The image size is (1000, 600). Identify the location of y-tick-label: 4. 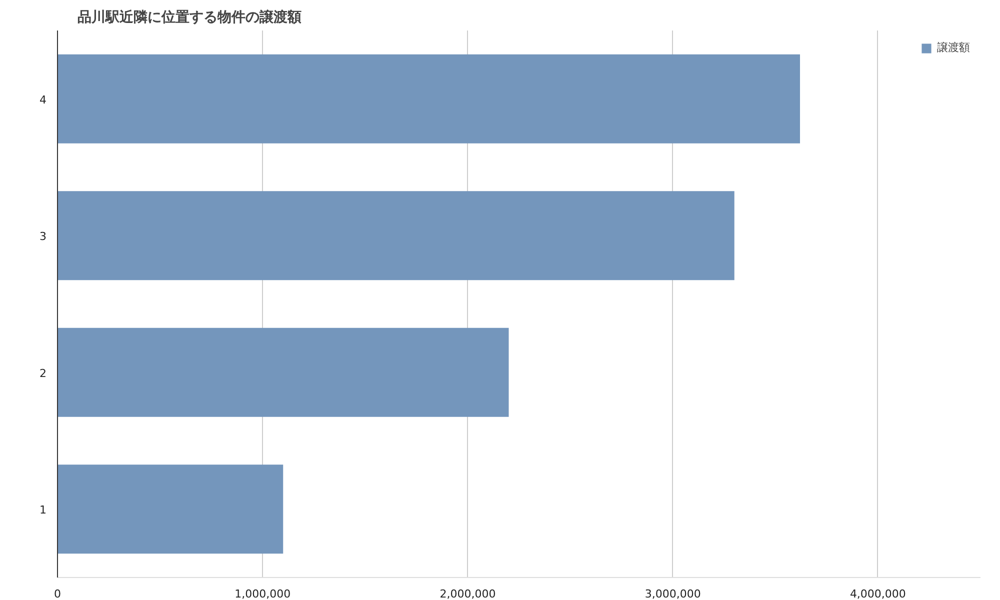
(43, 99).